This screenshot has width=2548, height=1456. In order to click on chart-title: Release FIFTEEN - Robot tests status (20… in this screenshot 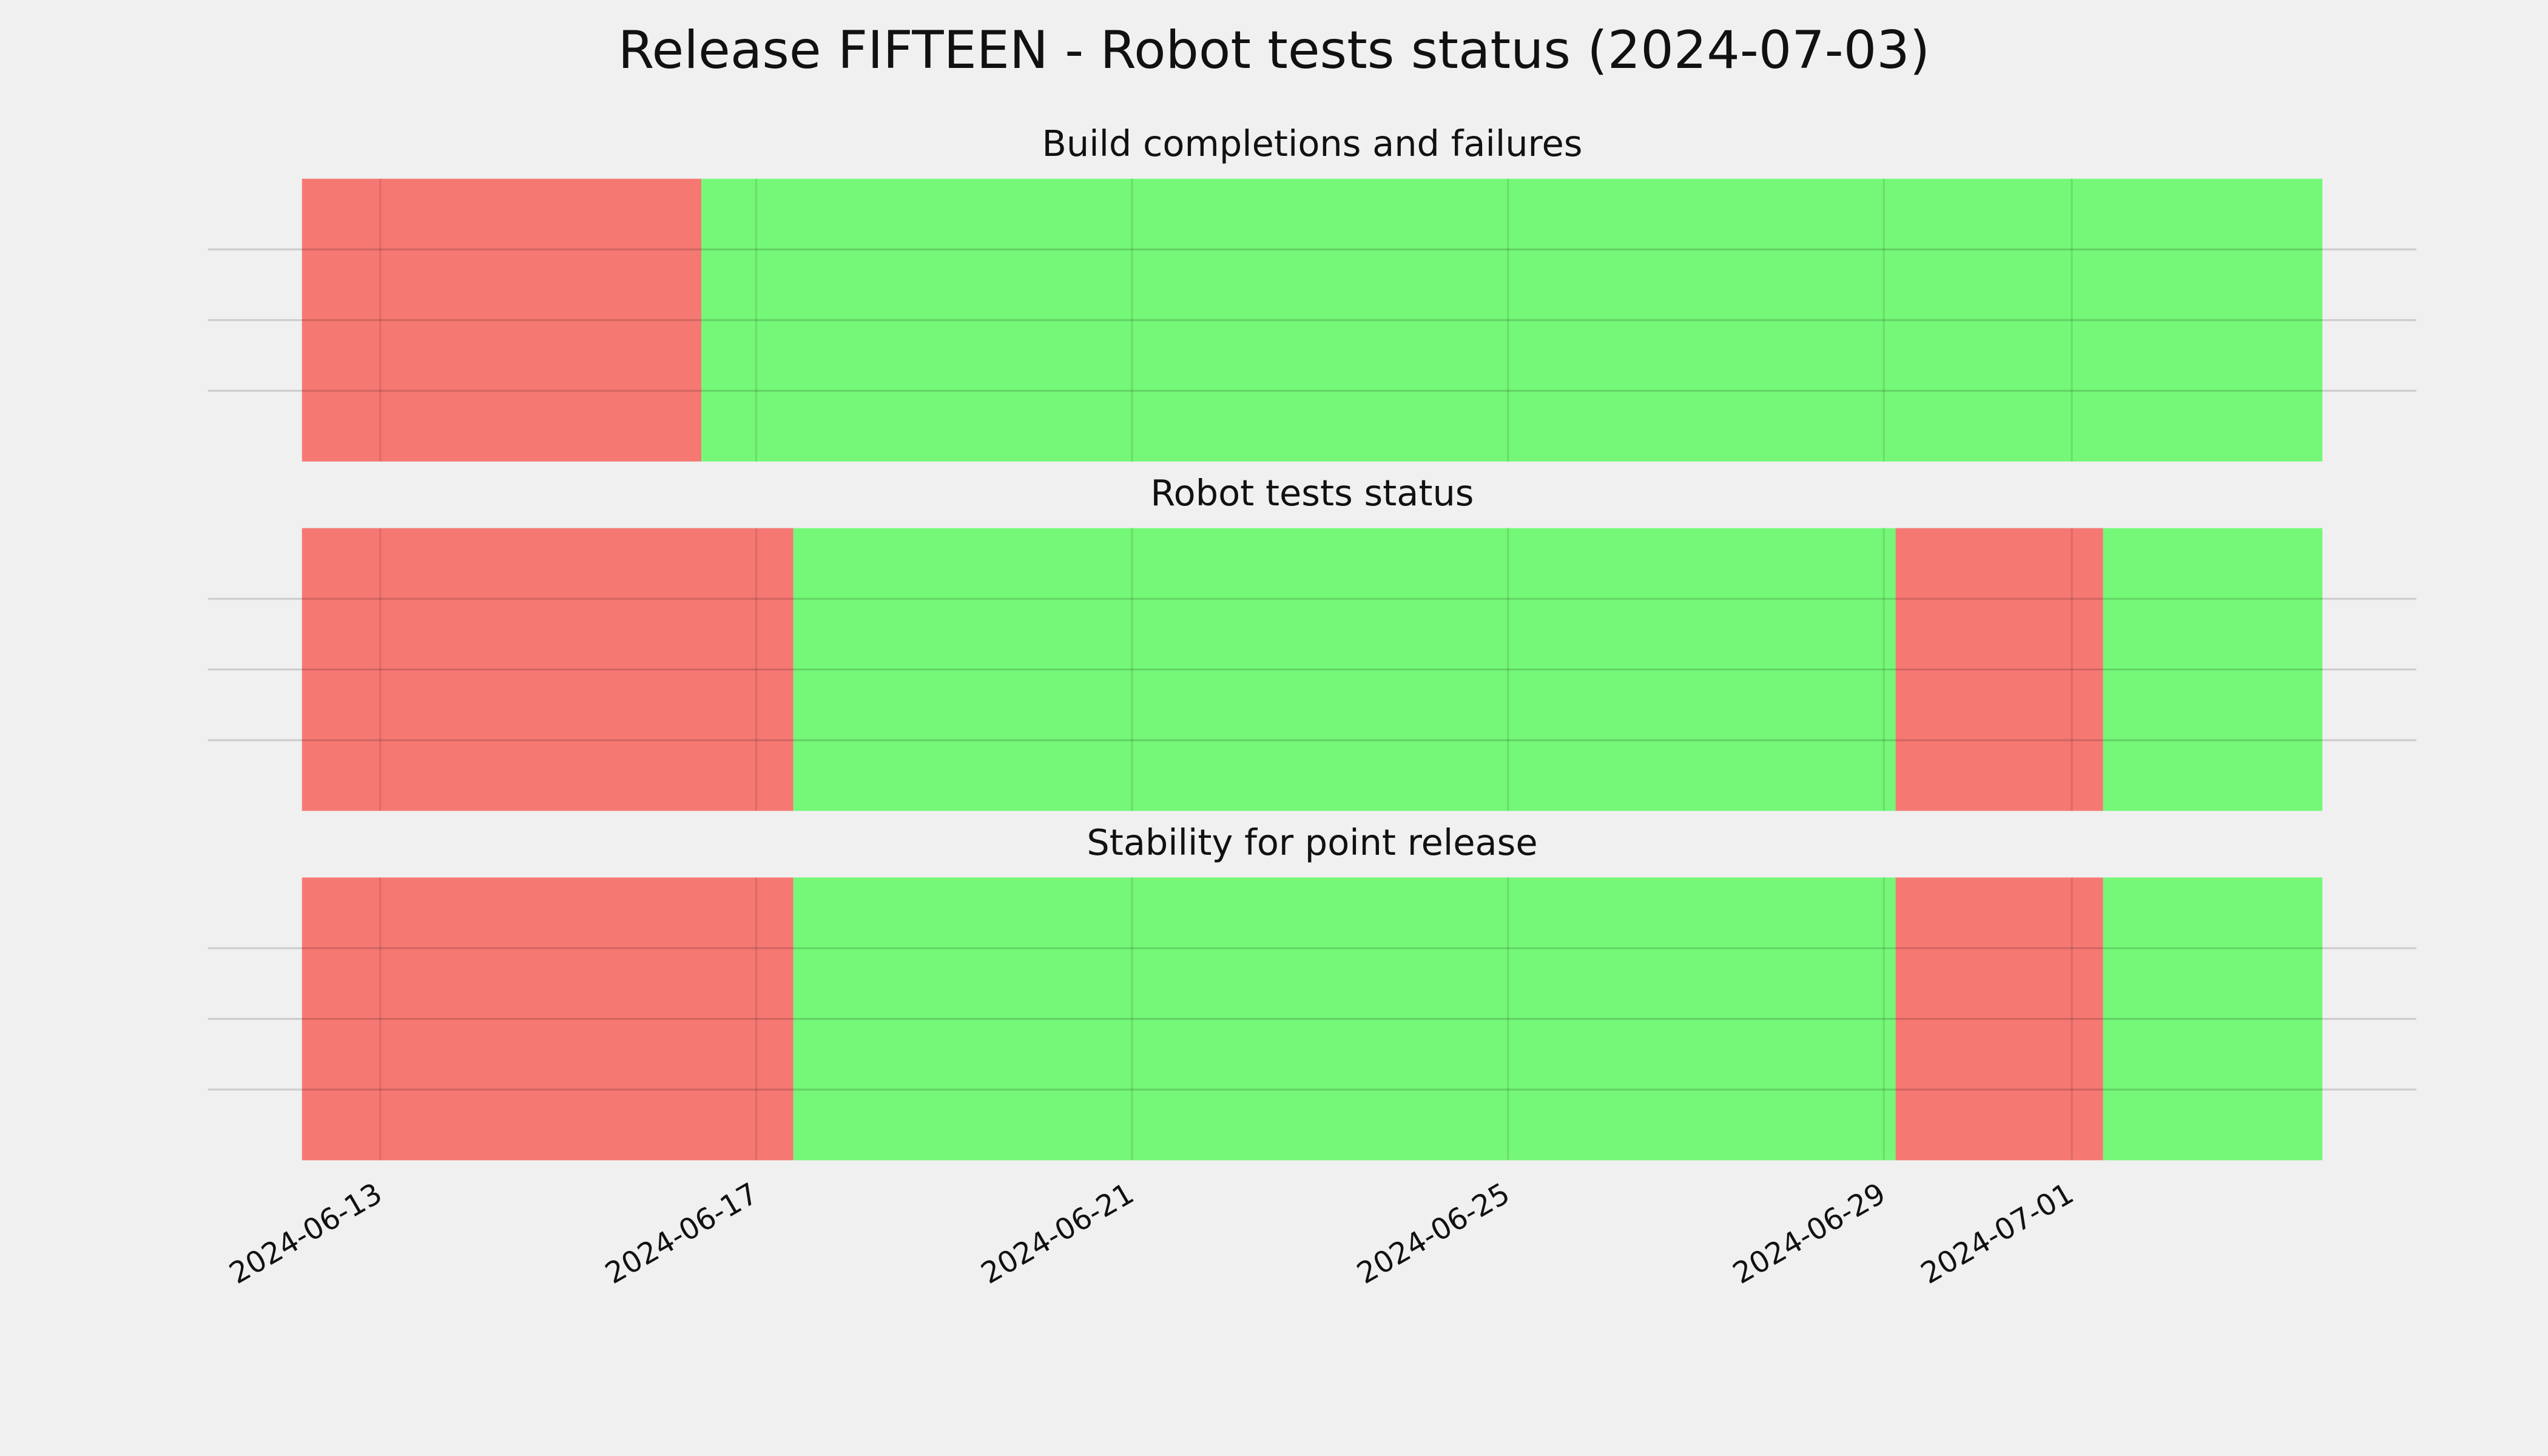, I will do `click(1274, 50)`.